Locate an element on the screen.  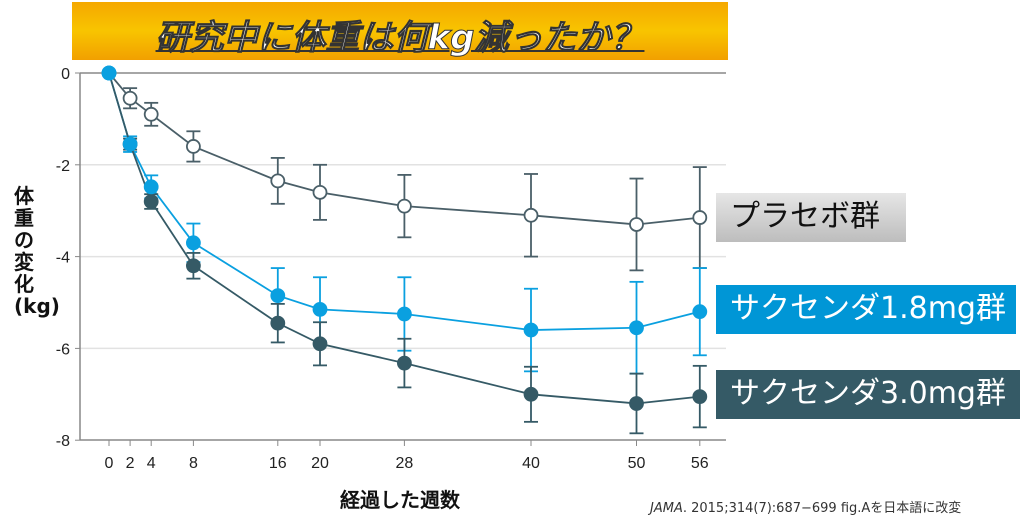
chart-title: 研究中に体重は何kg減ったか？ is located at coordinates (400, 38).